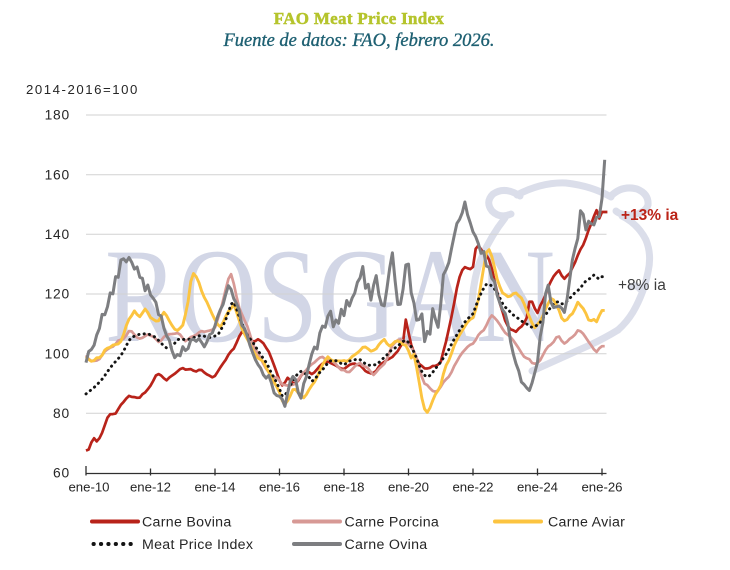 The width and height of the screenshot is (730, 570). What do you see at coordinates (586, 522) in the screenshot?
I see `svg-text: Carne Aviar` at bounding box center [586, 522].